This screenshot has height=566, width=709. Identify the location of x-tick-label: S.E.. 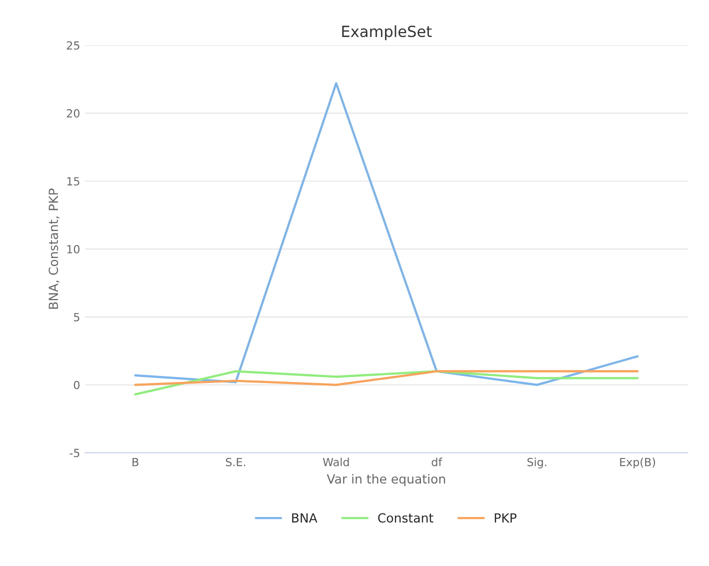
(236, 462).